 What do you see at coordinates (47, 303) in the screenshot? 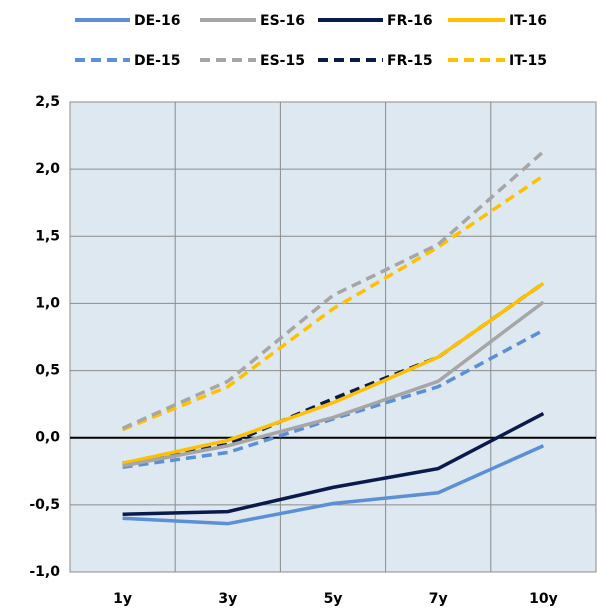
I see `y-tick-label: 1,0` at bounding box center [47, 303].